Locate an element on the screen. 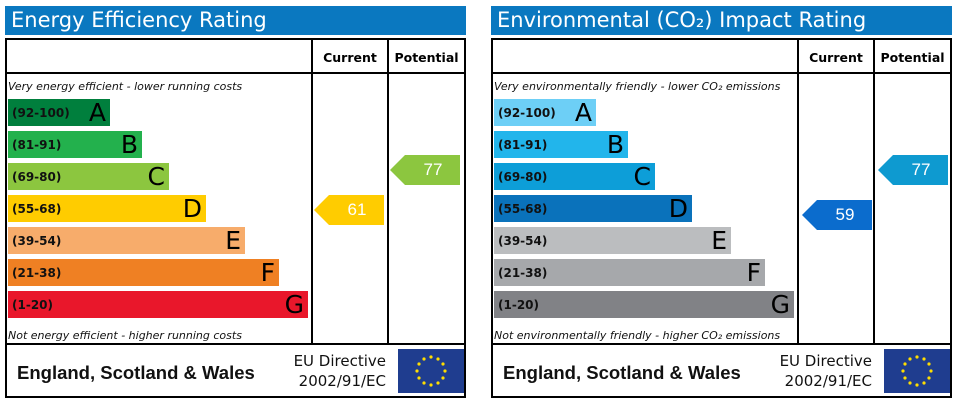  current-rating-value: 61 is located at coordinates (357, 209).